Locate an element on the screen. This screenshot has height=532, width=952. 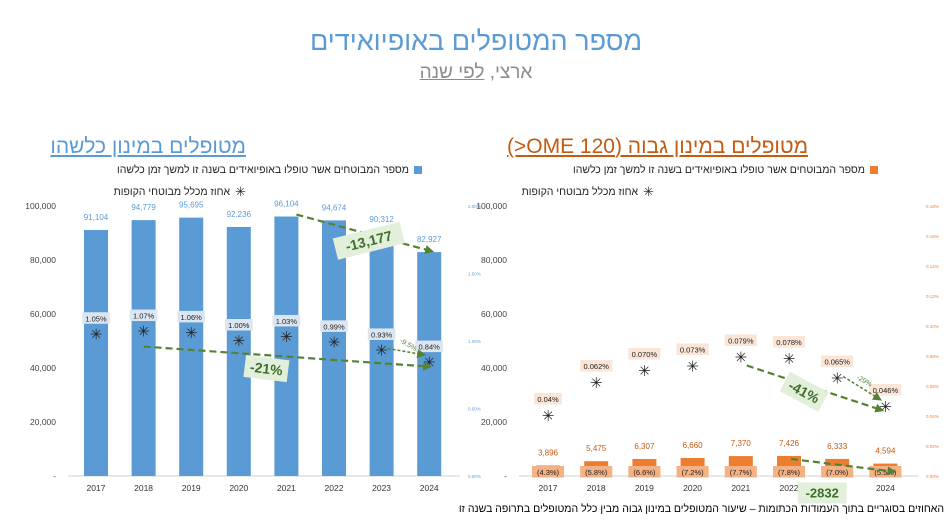
left-xtick-label: 2023 is located at coordinates (381, 488).